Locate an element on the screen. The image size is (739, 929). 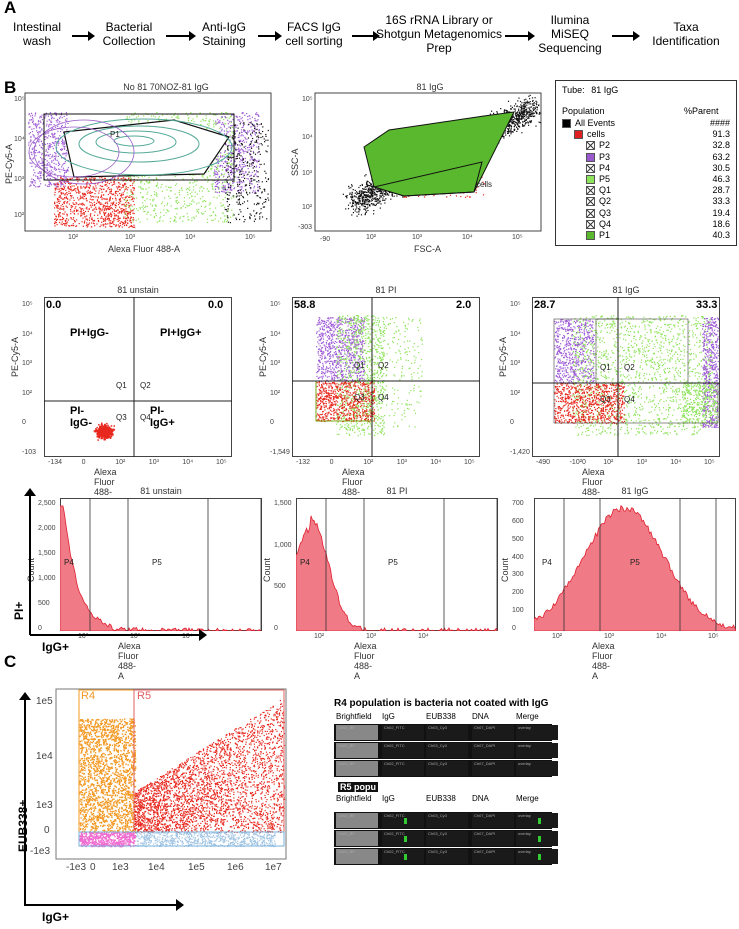
quad-ytick: 10⁴ is located at coordinates (275, 334).